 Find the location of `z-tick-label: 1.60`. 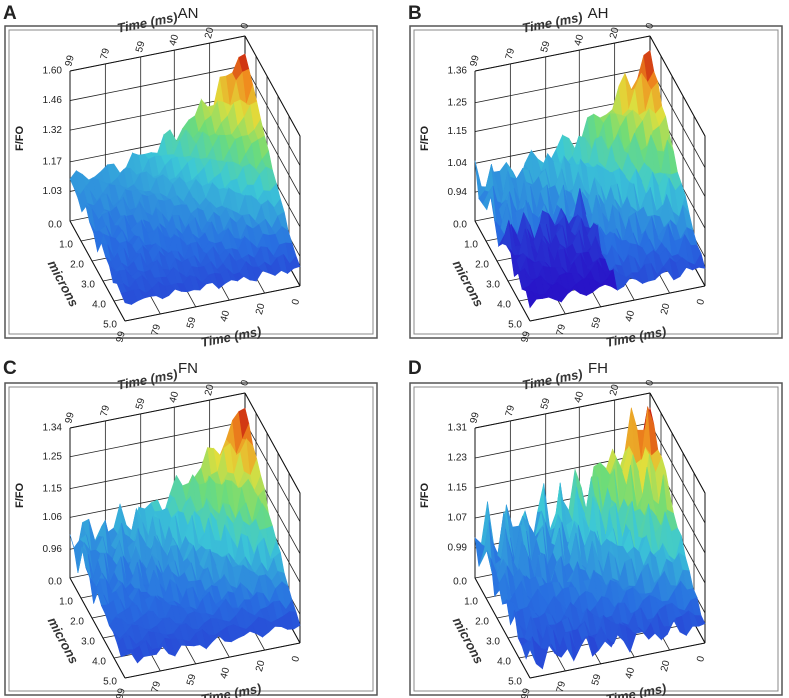

z-tick-label: 1.60 is located at coordinates (53, 71).